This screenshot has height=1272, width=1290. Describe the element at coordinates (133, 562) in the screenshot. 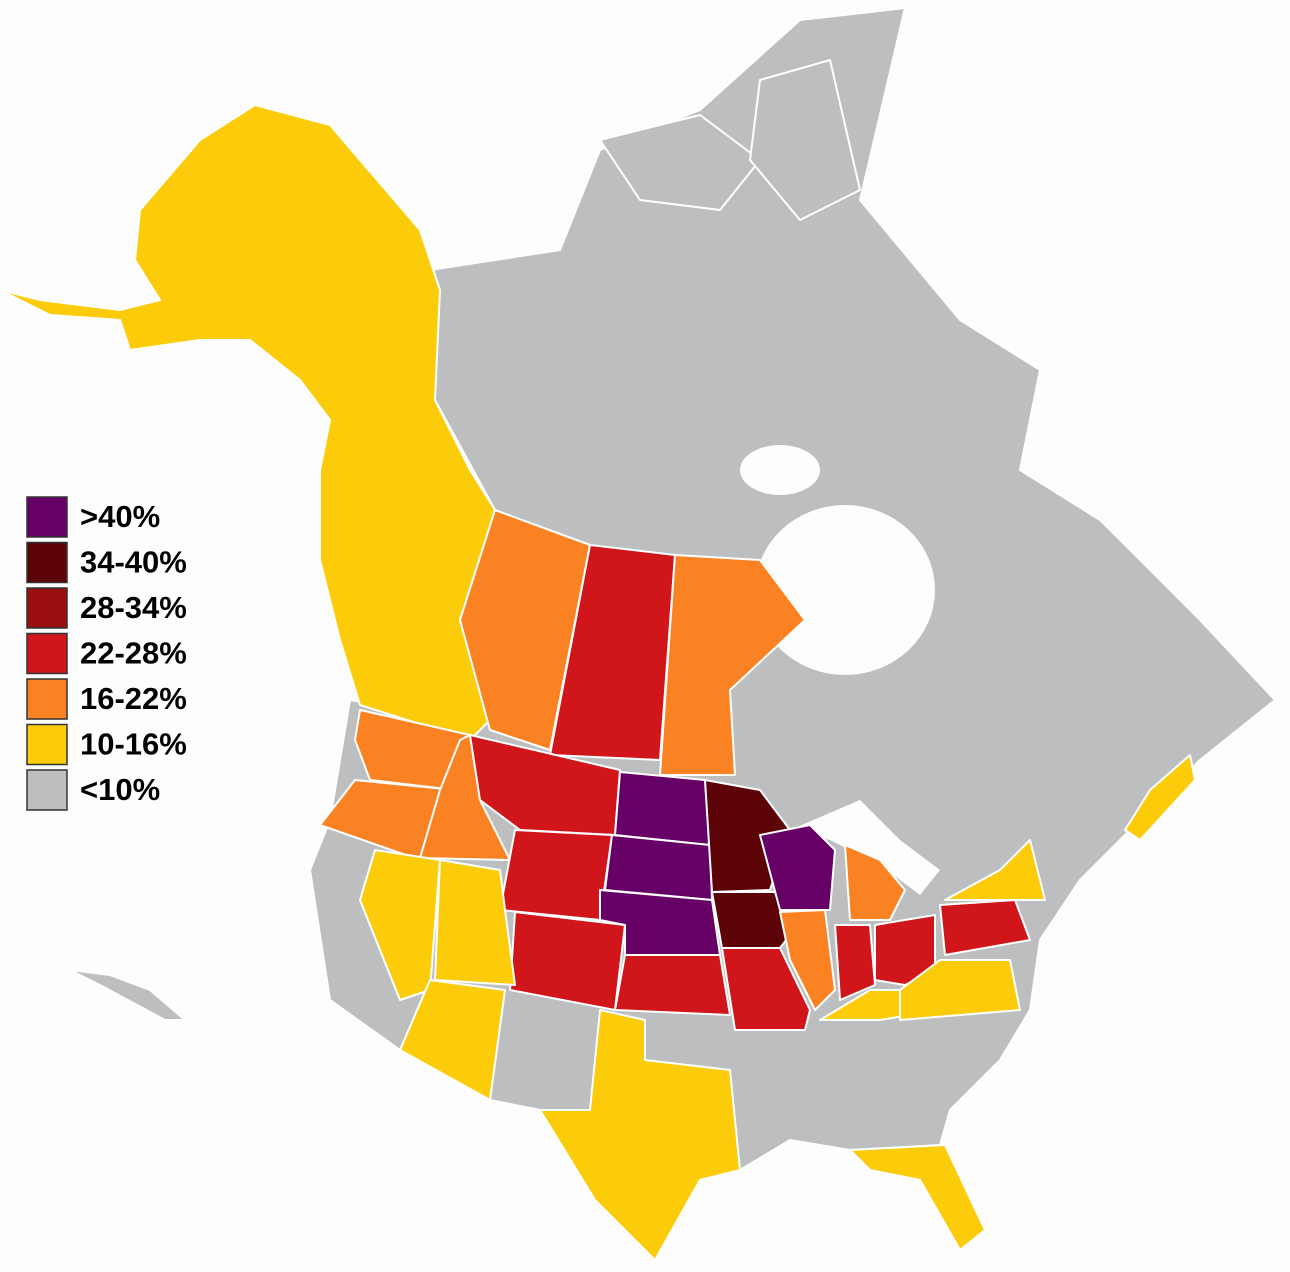

I see `legend-label: 34-40%` at that location.